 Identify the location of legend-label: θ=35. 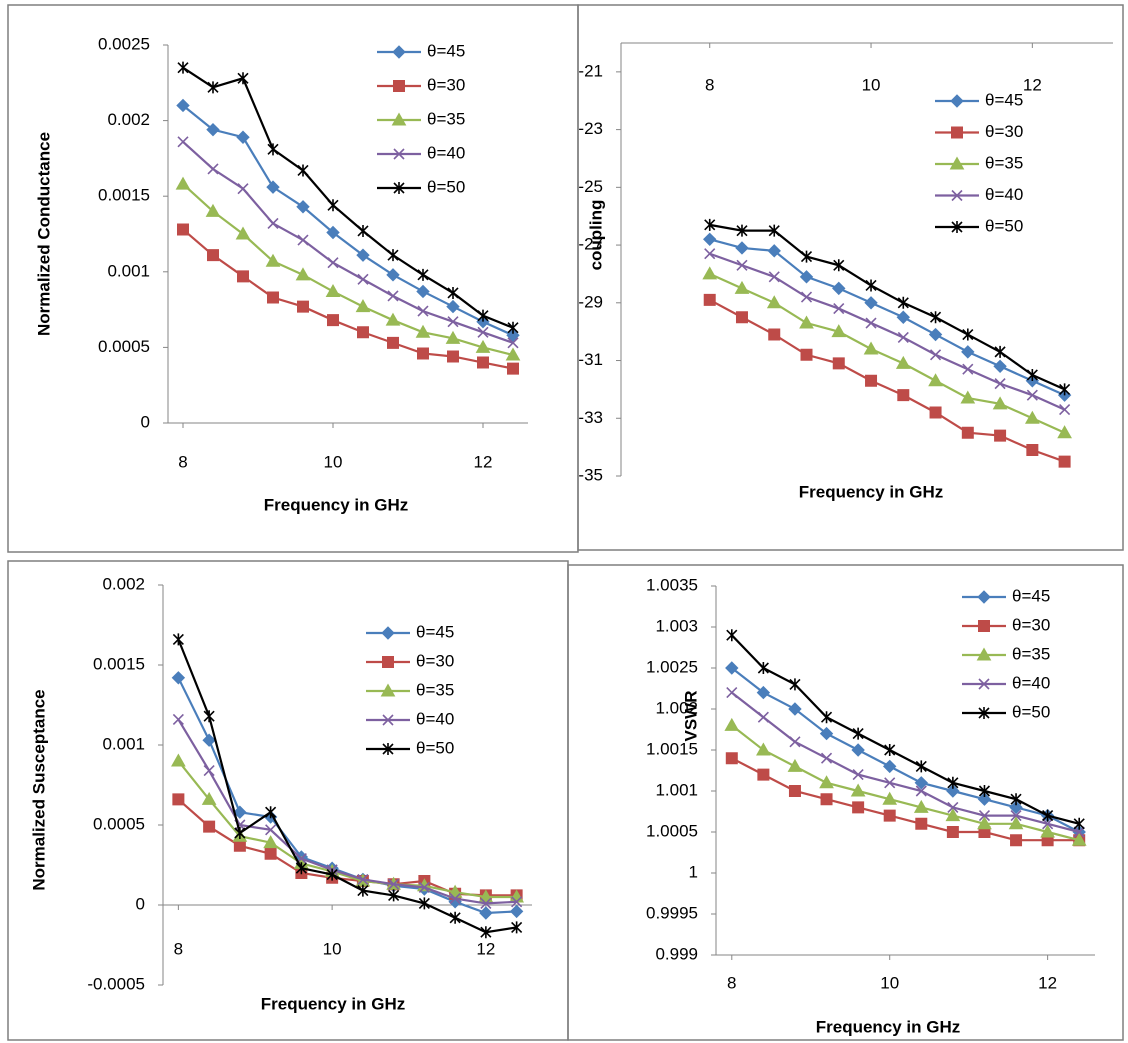
(446, 118).